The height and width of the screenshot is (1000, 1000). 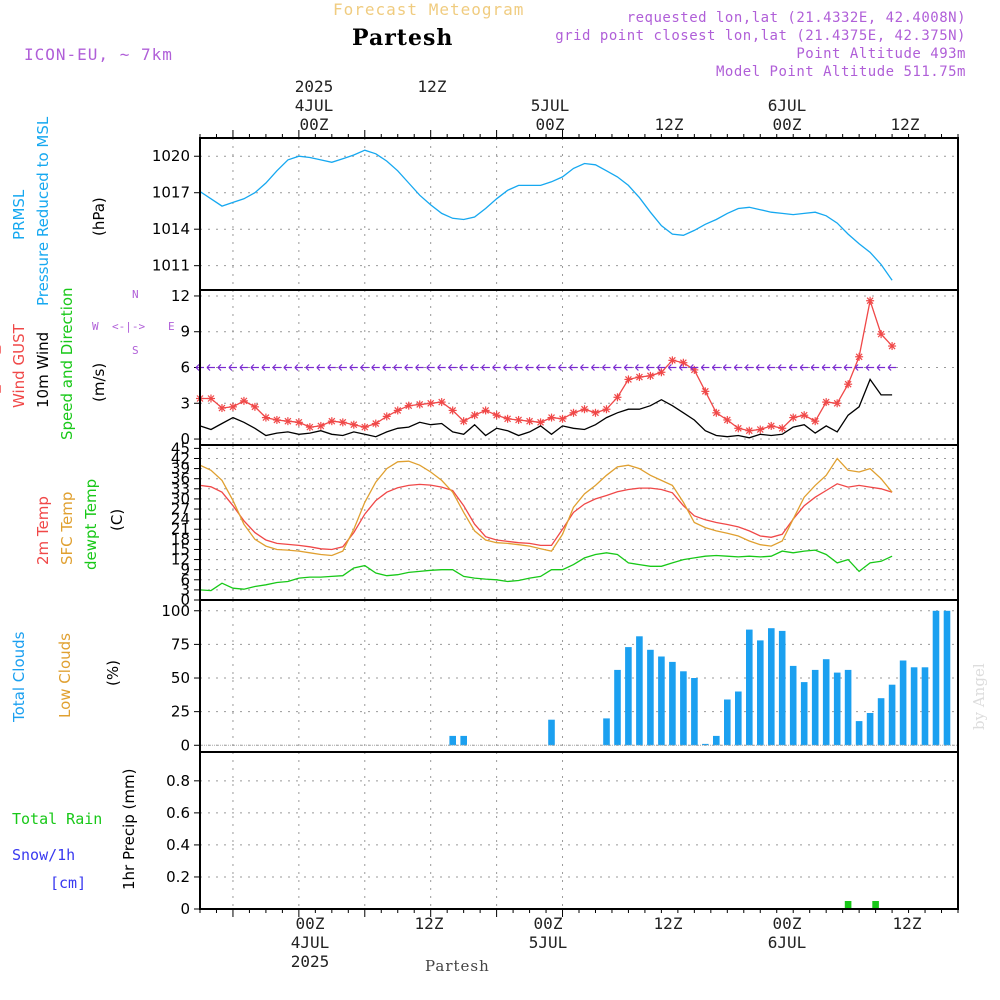 What do you see at coordinates (98, 54) in the screenshot?
I see `model-label: ICON-EU, ~ 7km` at bounding box center [98, 54].